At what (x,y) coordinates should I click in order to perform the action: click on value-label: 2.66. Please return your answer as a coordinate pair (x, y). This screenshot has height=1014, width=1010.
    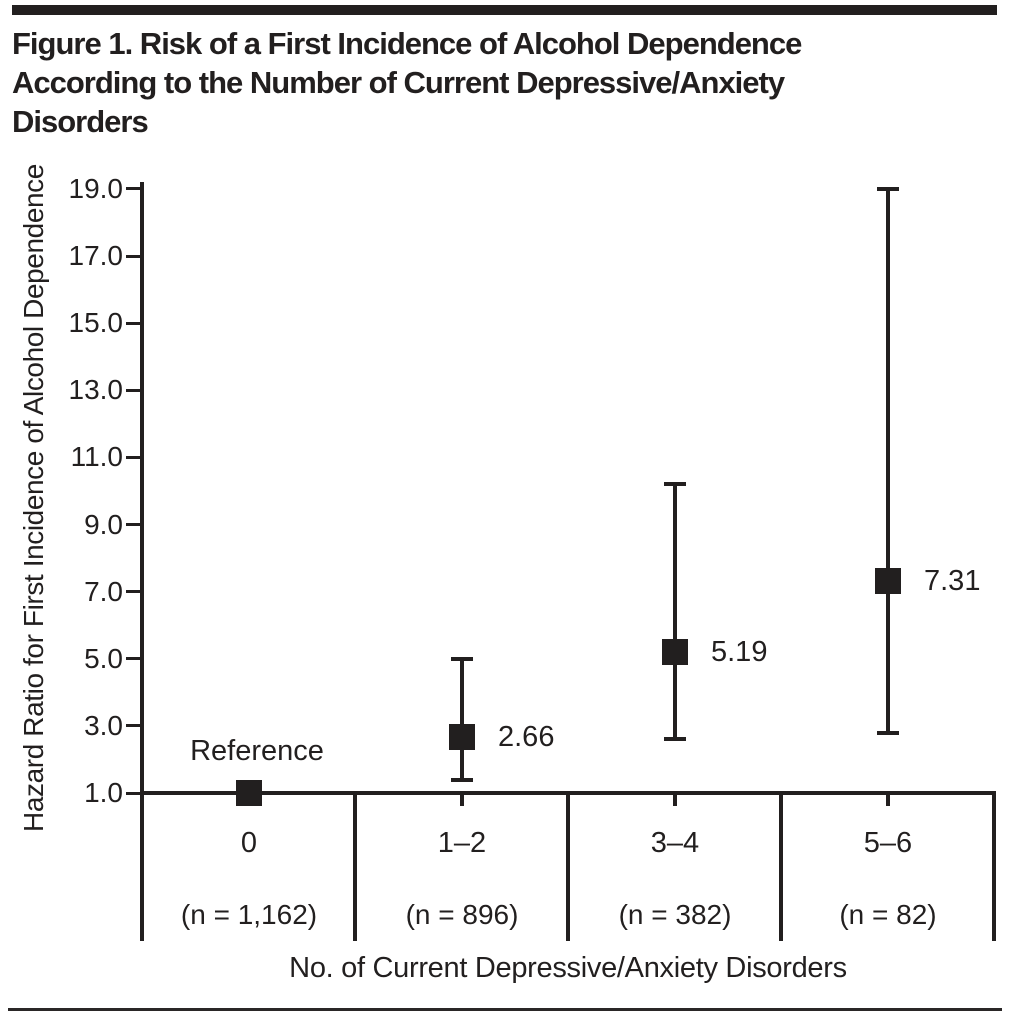
    Looking at the image, I should click on (526, 737).